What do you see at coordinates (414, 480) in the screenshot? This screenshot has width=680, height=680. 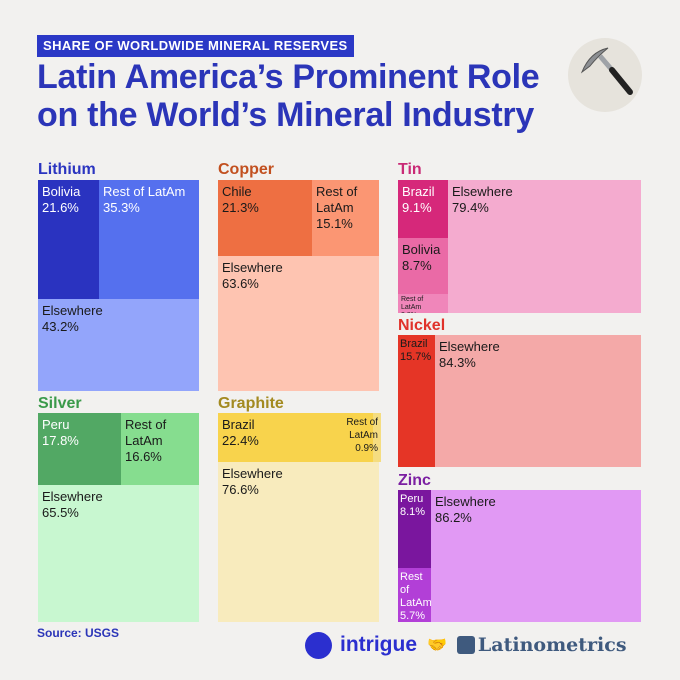 I see `zinc-header: Zinc` at bounding box center [414, 480].